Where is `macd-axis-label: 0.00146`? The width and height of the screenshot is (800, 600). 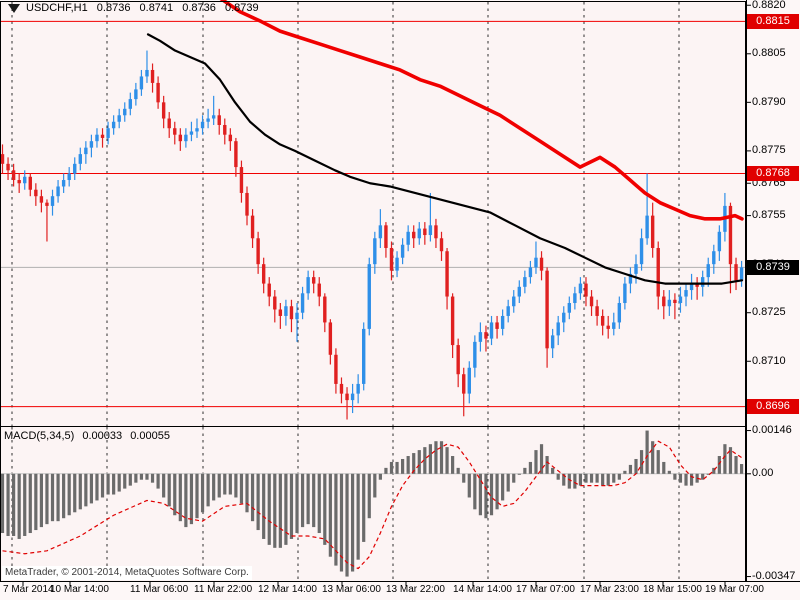
macd-axis-label: 0.00146 is located at coordinates (772, 430).